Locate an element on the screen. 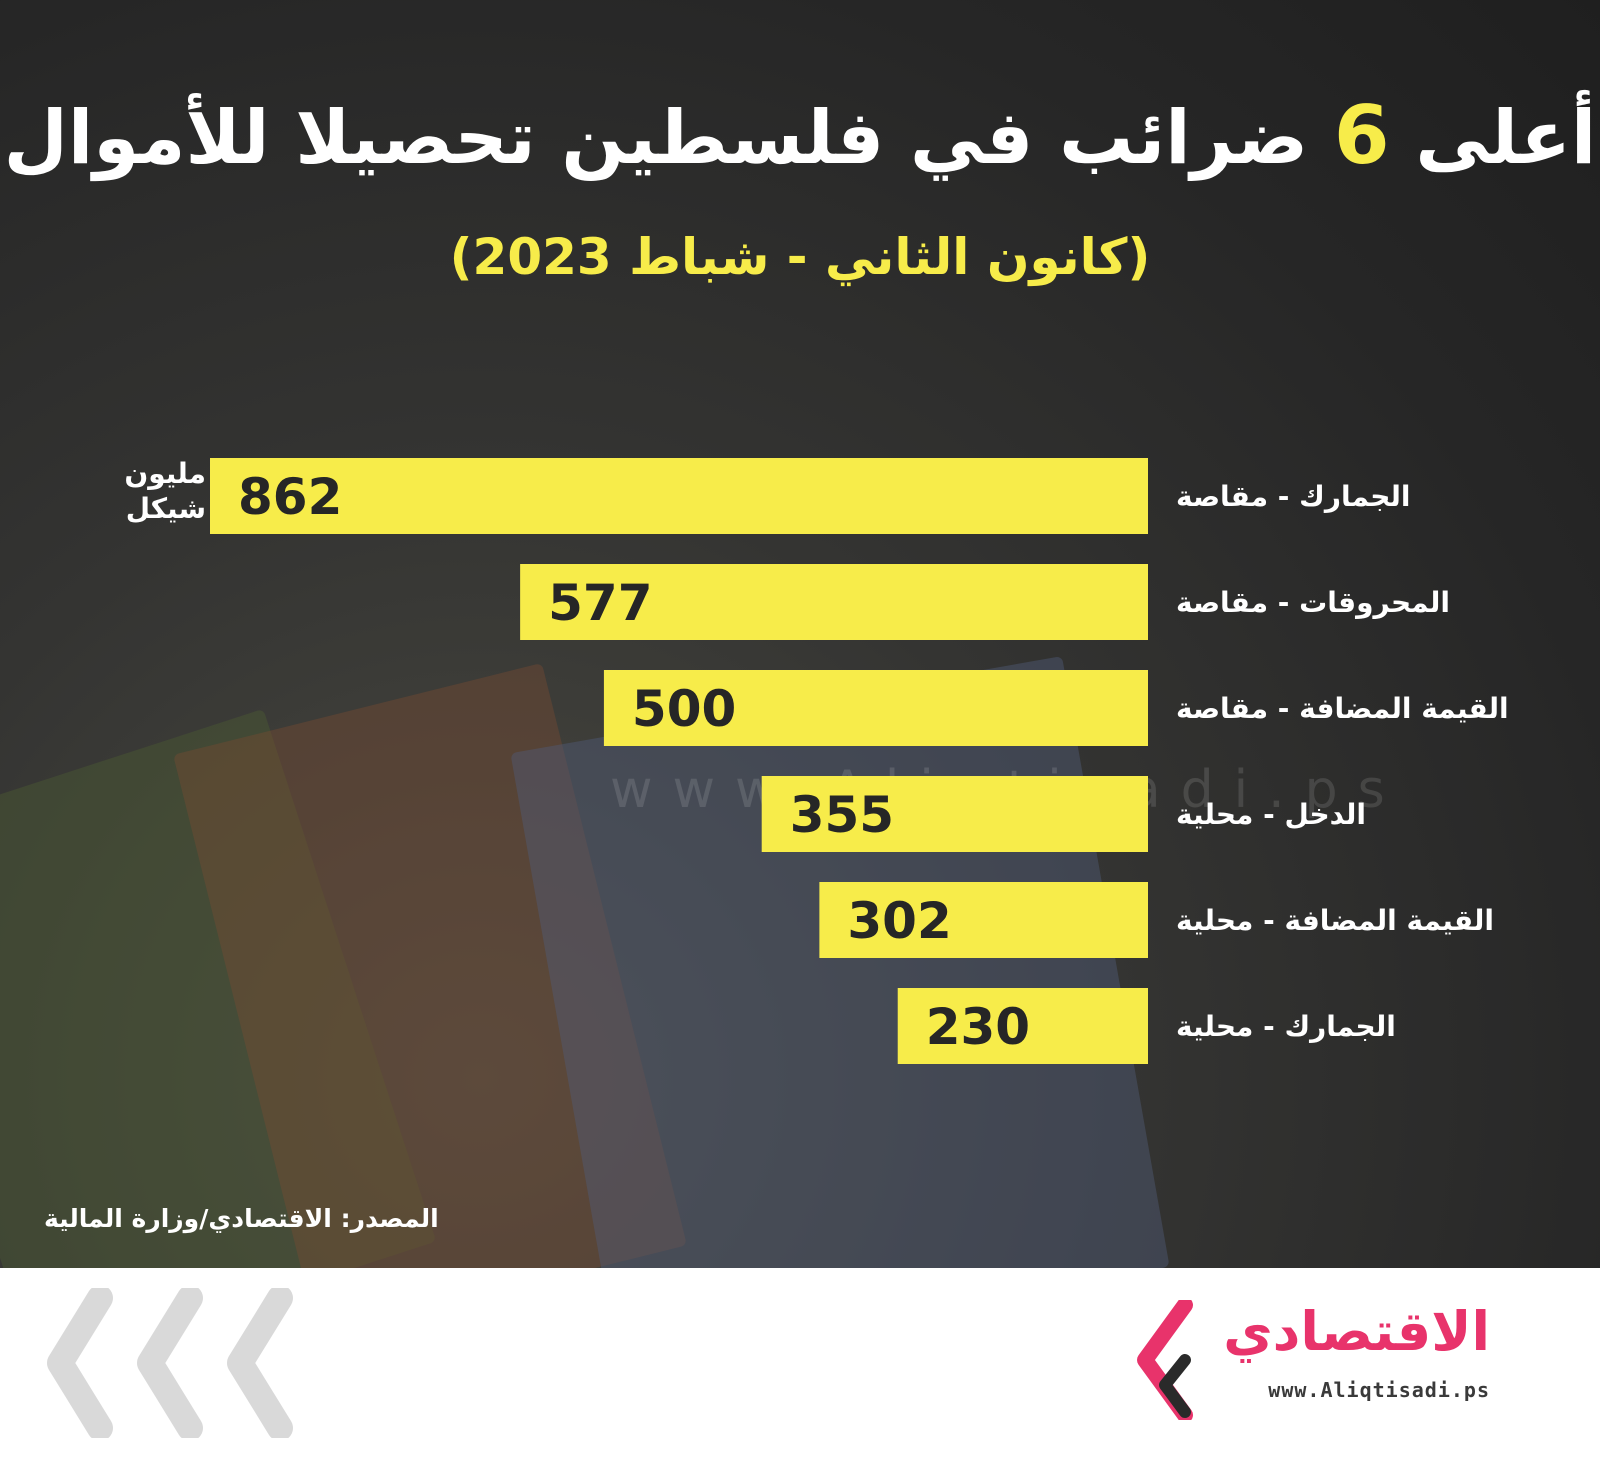  source-note: المصدر: الاقتصادي/وزارة المالية is located at coordinates (241, 1218).